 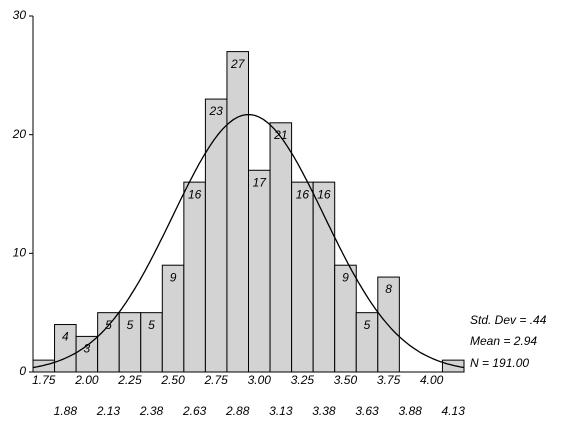 What do you see at coordinates (389, 380) in the screenshot?
I see `x-tick-label: 3.75` at bounding box center [389, 380].